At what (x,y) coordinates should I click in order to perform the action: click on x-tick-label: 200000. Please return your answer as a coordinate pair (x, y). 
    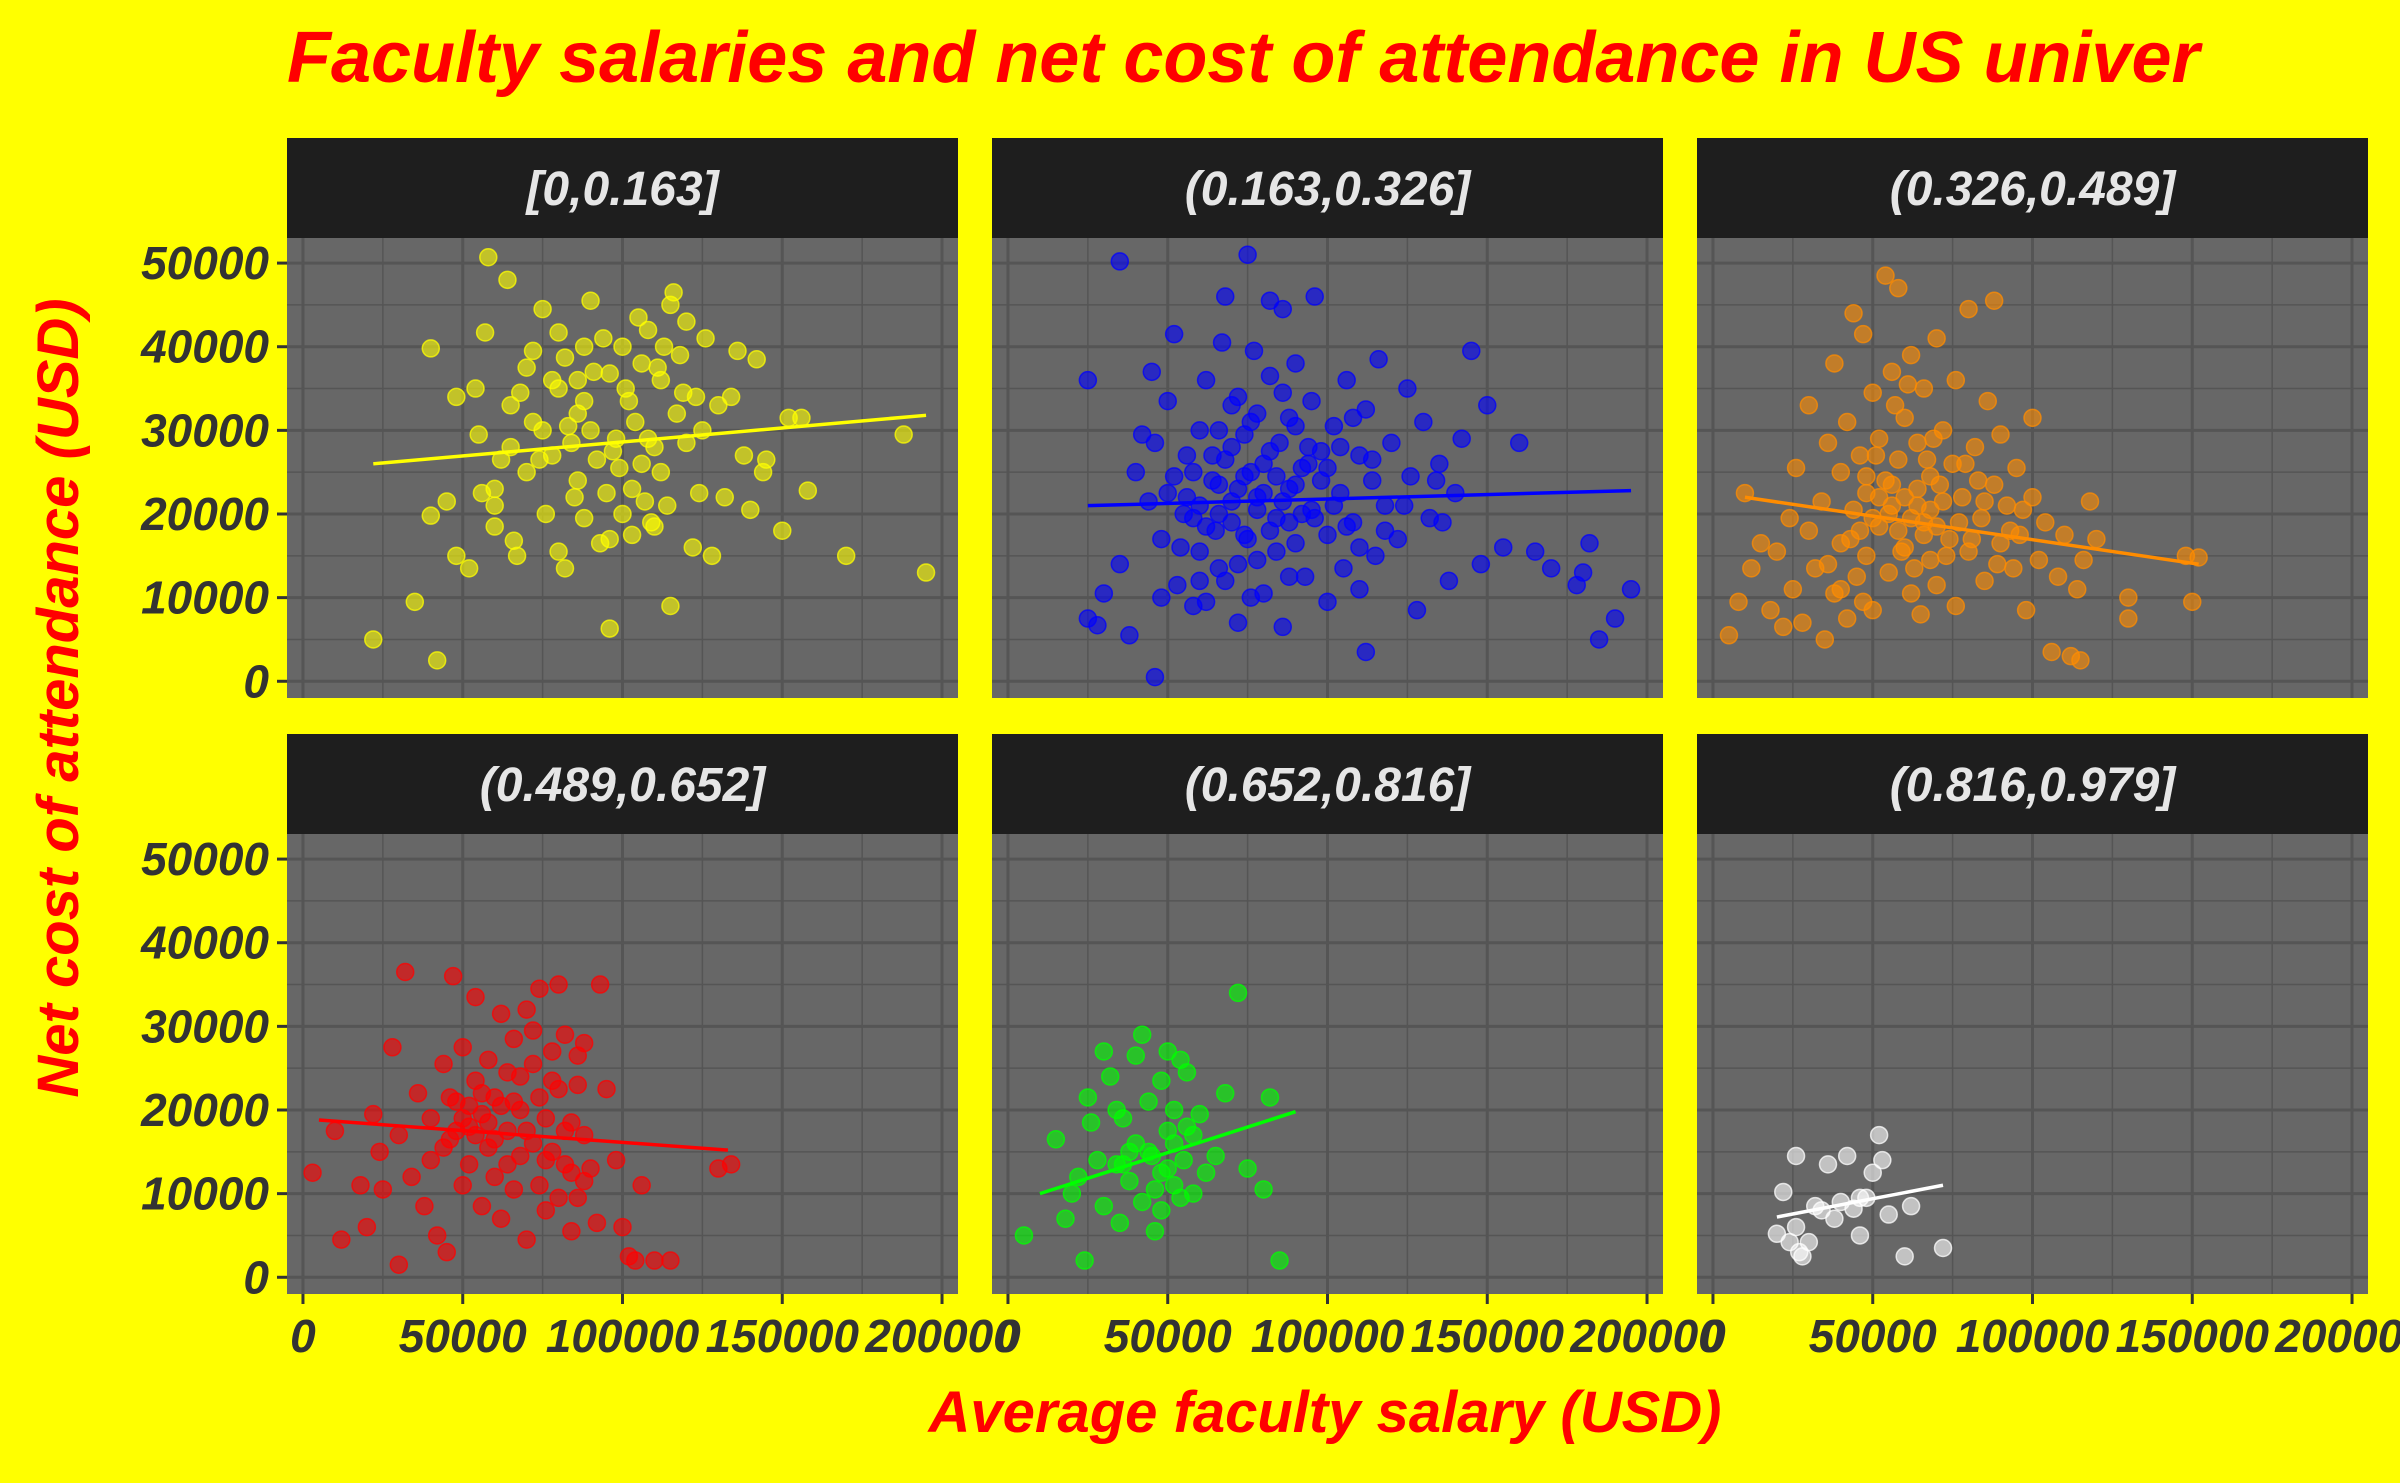
    Looking at the image, I should click on (2337, 1336).